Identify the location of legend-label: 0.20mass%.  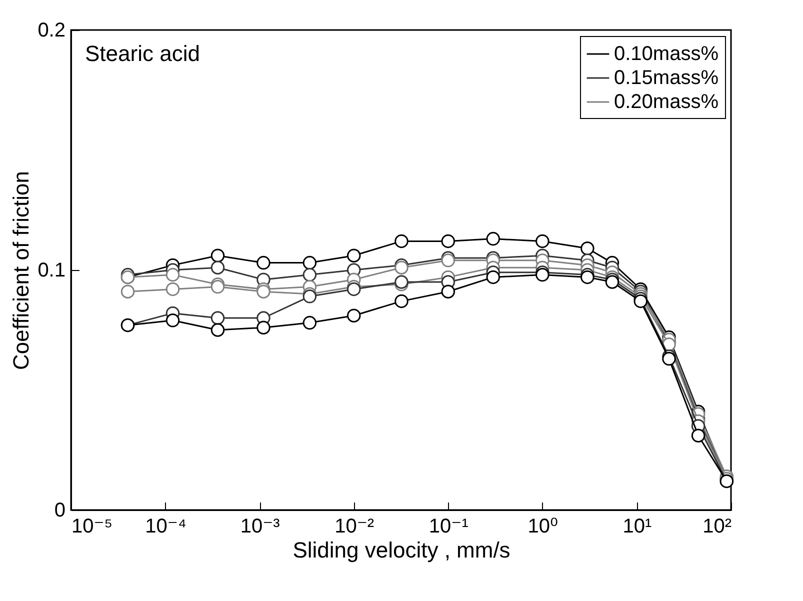
(666, 102).